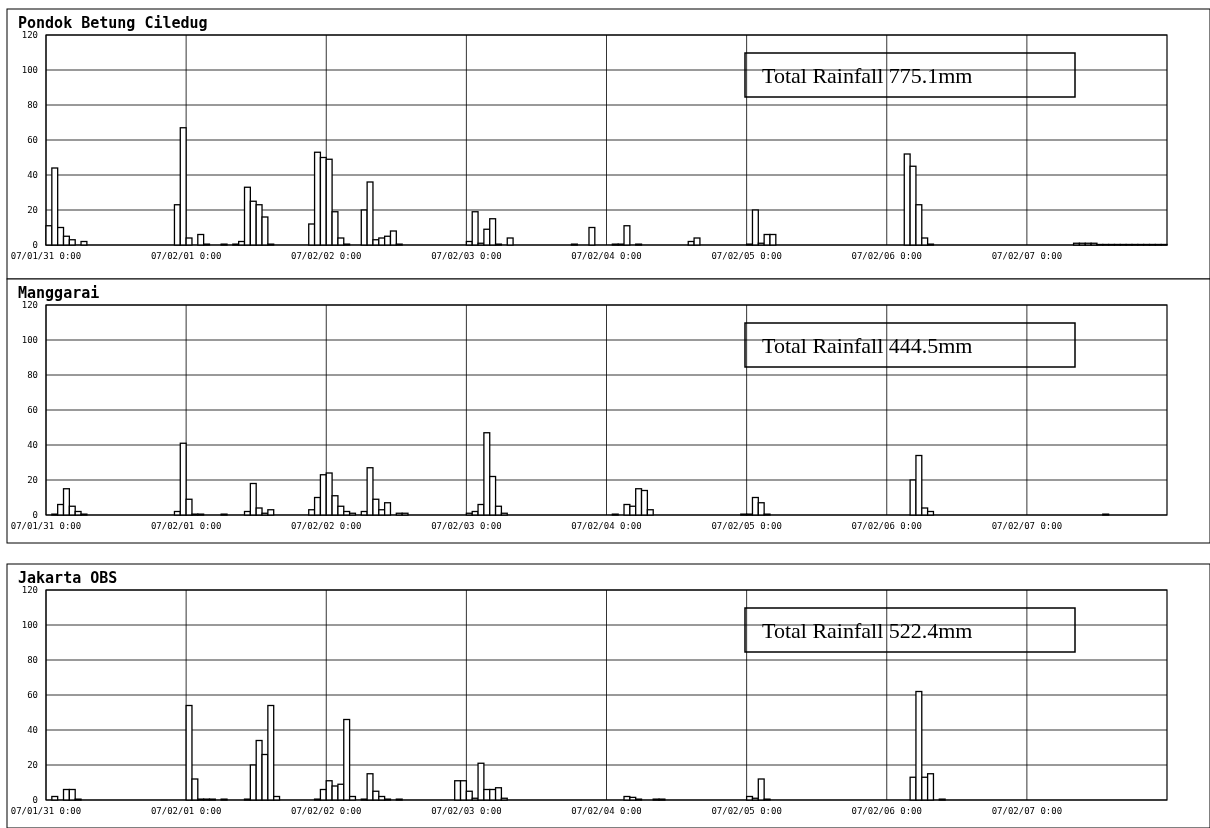 The height and width of the screenshot is (828, 1210). What do you see at coordinates (867, 75) in the screenshot?
I see `annotation: Total Rainfall 775.1mm` at bounding box center [867, 75].